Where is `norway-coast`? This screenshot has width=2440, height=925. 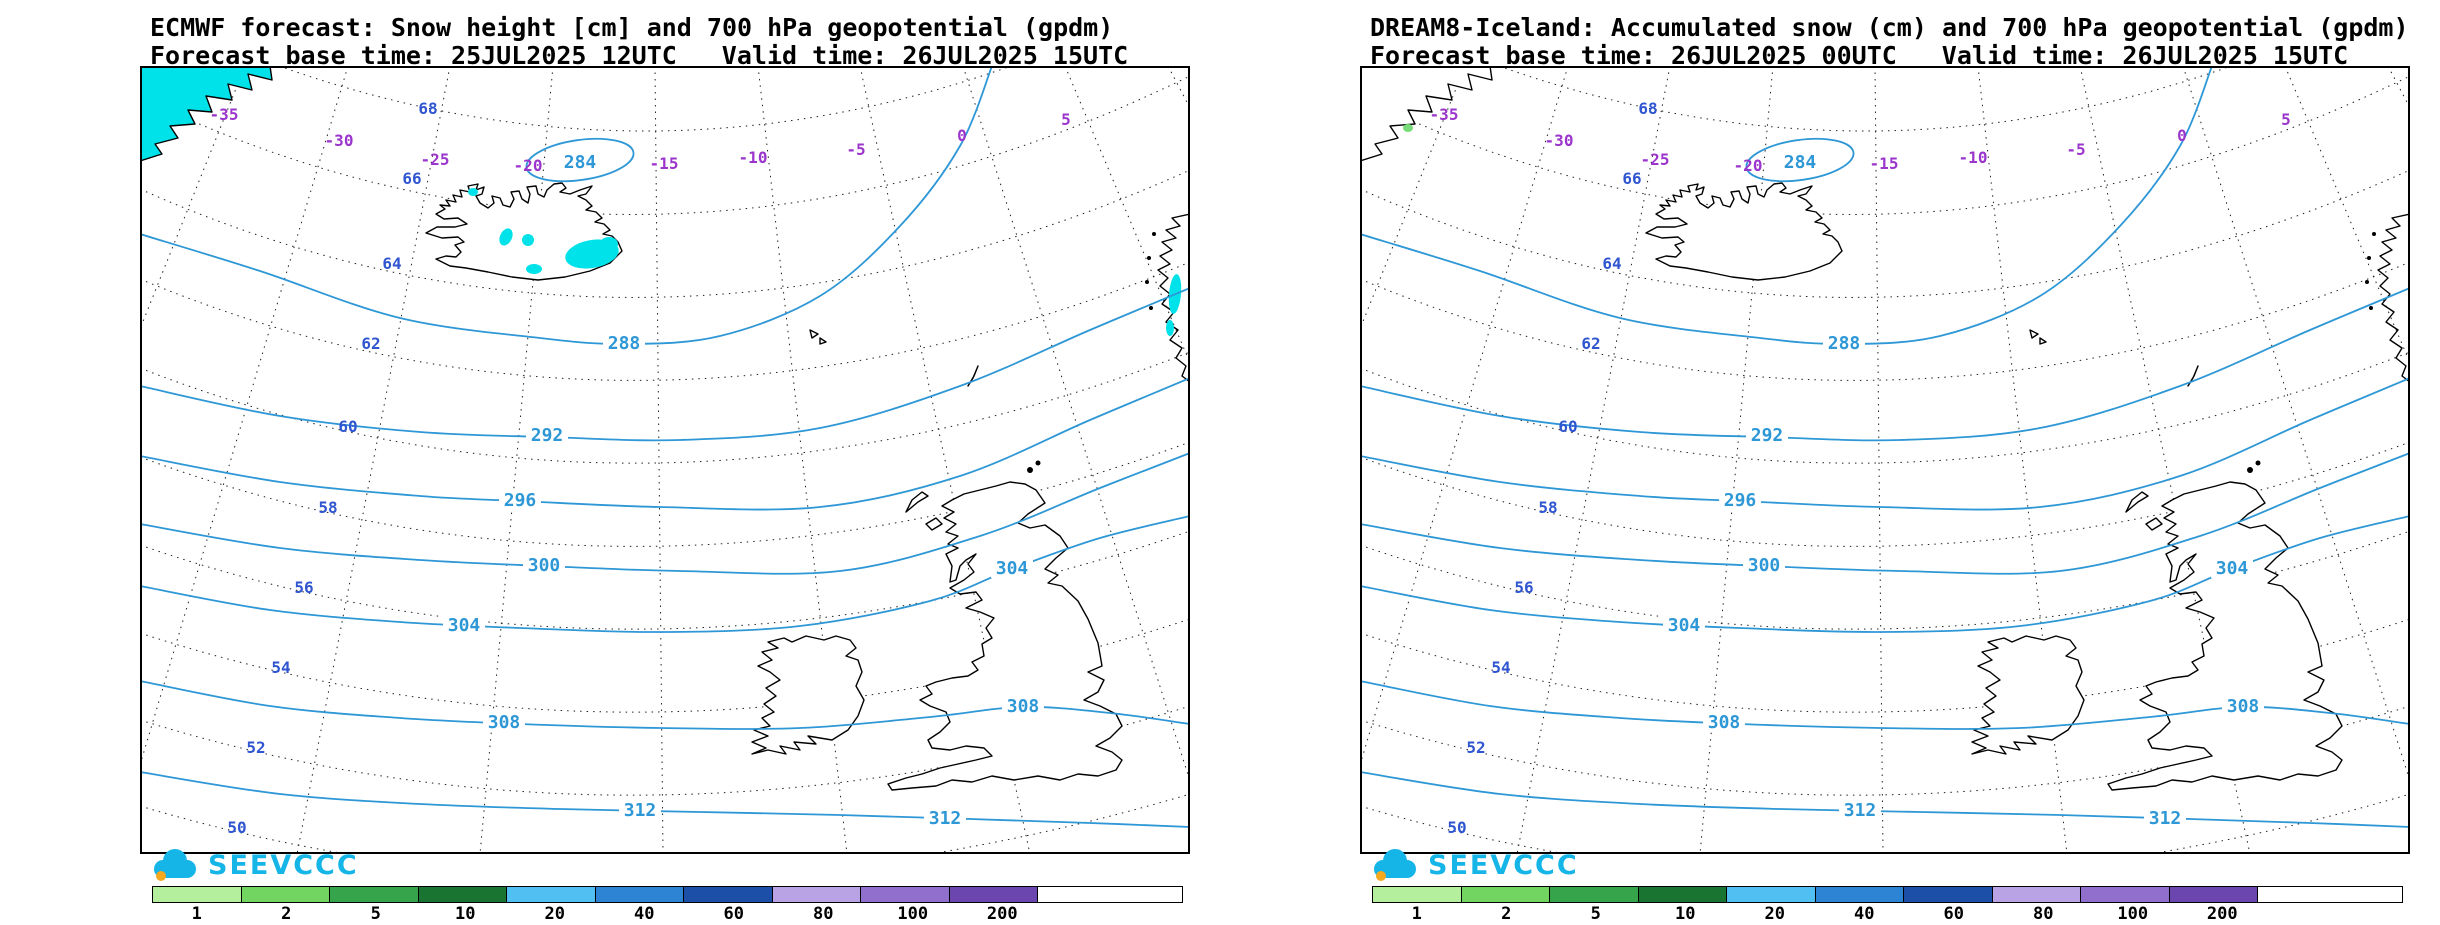 norway-coast is located at coordinates (1173, 298).